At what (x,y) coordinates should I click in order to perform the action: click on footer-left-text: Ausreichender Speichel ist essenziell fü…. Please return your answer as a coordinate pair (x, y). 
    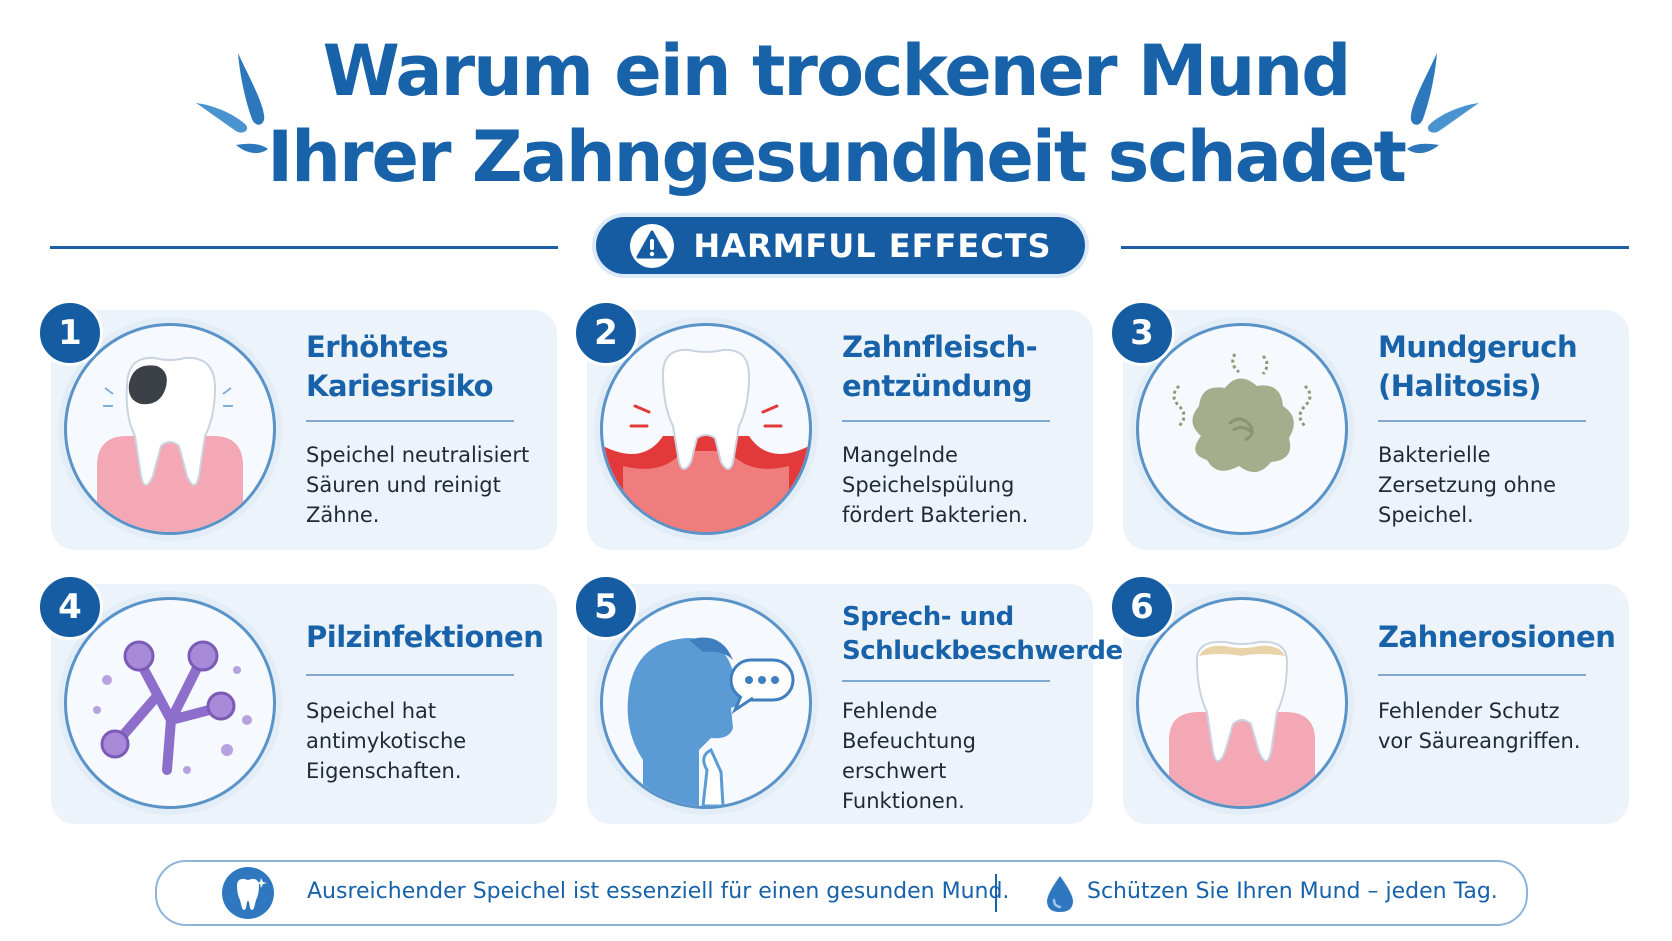
    Looking at the image, I should click on (658, 891).